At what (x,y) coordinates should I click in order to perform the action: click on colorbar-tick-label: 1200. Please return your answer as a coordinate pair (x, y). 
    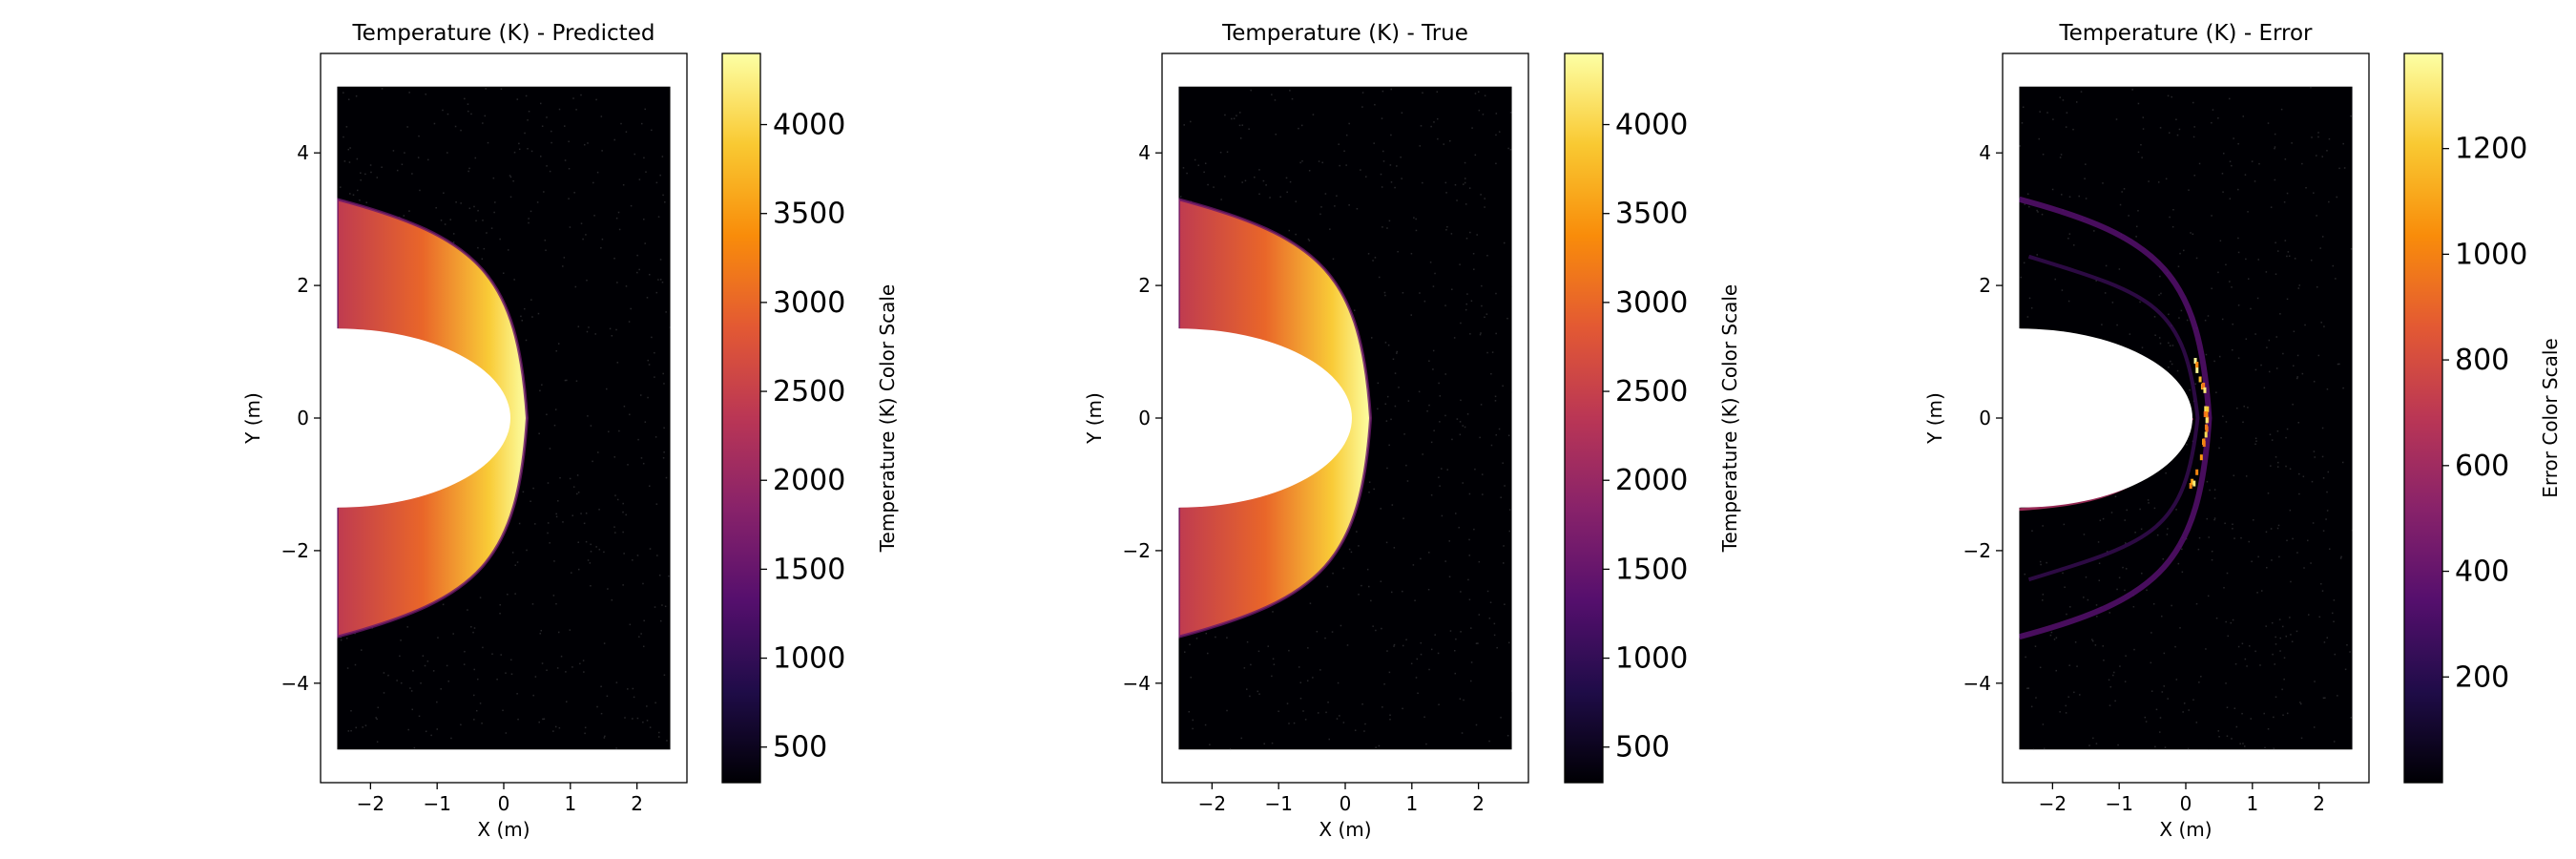
    Looking at the image, I should click on (2491, 149).